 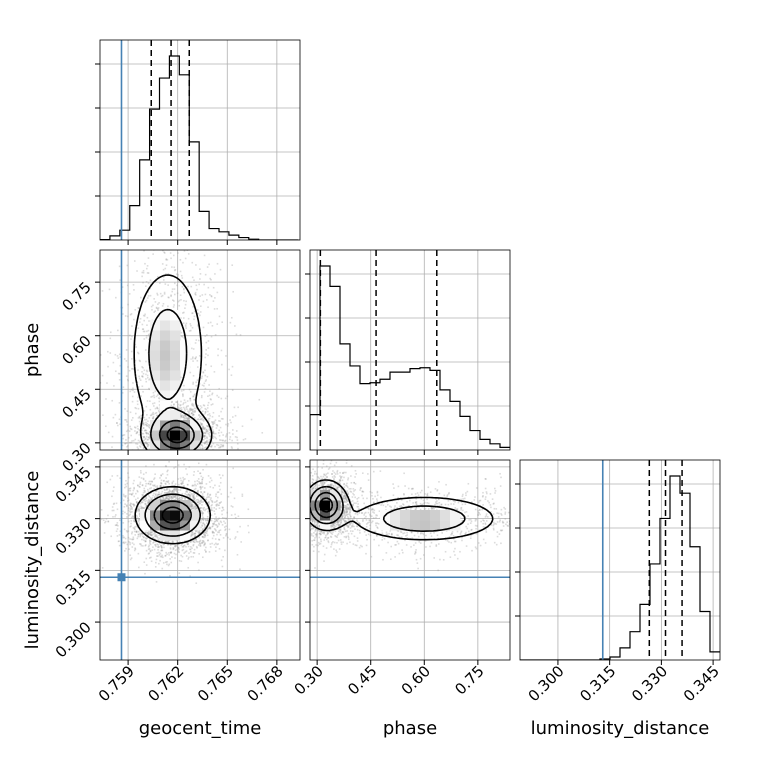 What do you see at coordinates (185, 435) in the screenshot?
I see `density-phase-vs-geocent-time-shade-cell` at bounding box center [185, 435].